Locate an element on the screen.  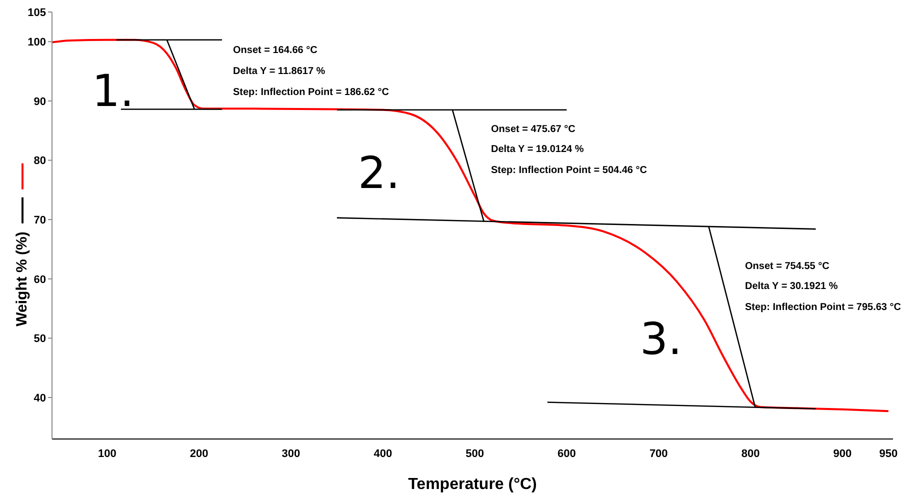
y-tick-label: 70 is located at coordinates (40, 220).